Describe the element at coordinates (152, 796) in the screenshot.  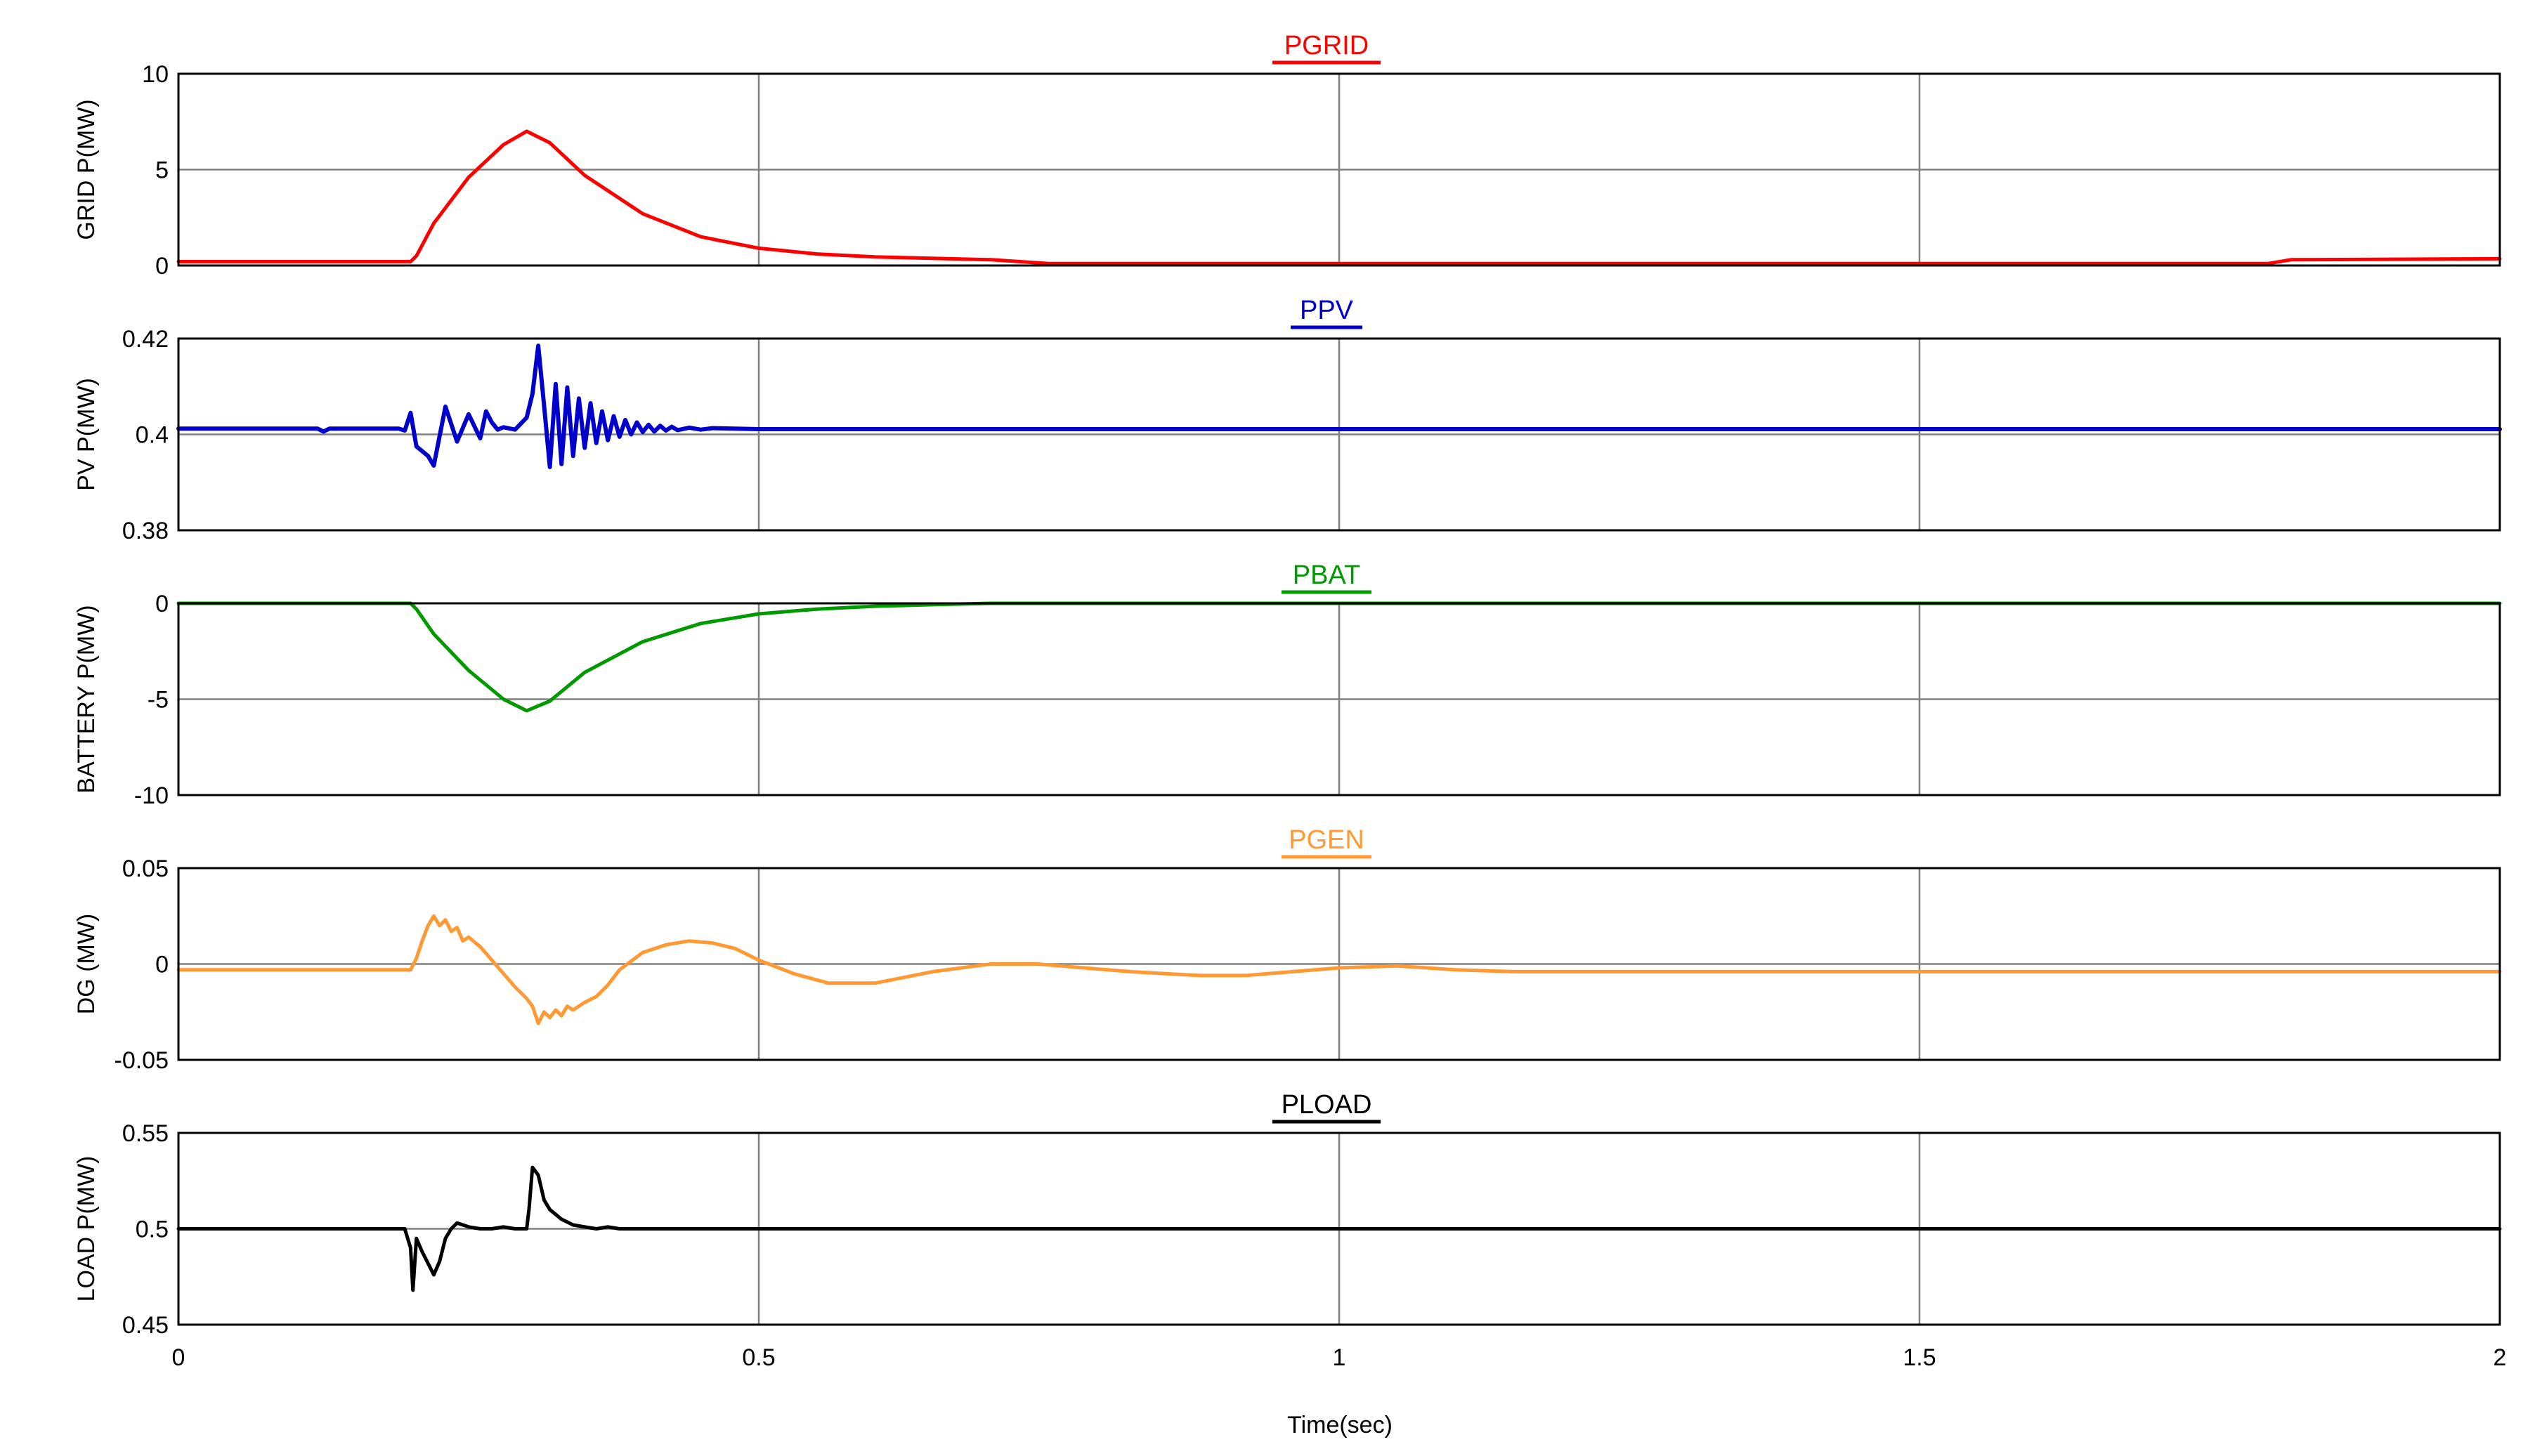
I see `y-tick-label: -10` at that location.